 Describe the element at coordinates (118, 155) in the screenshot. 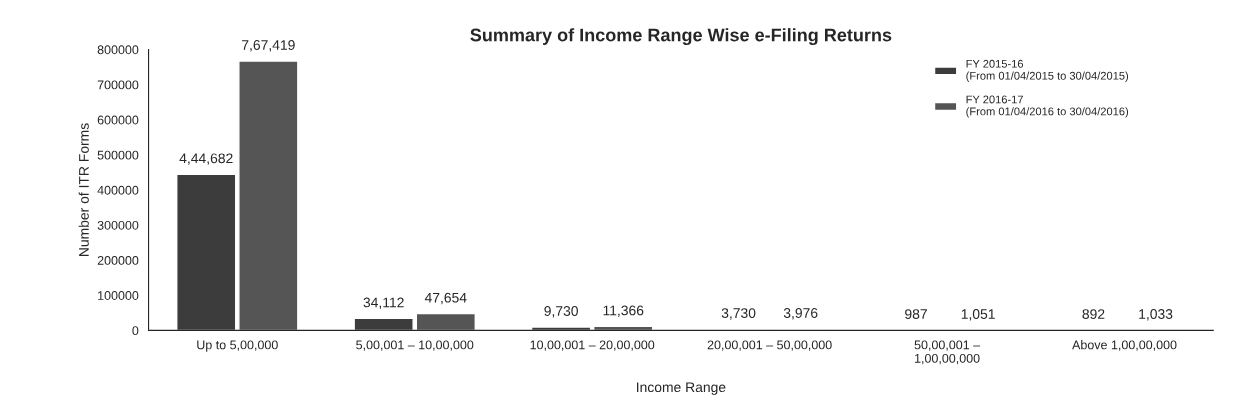

I see `y-tick-label: 500000` at that location.